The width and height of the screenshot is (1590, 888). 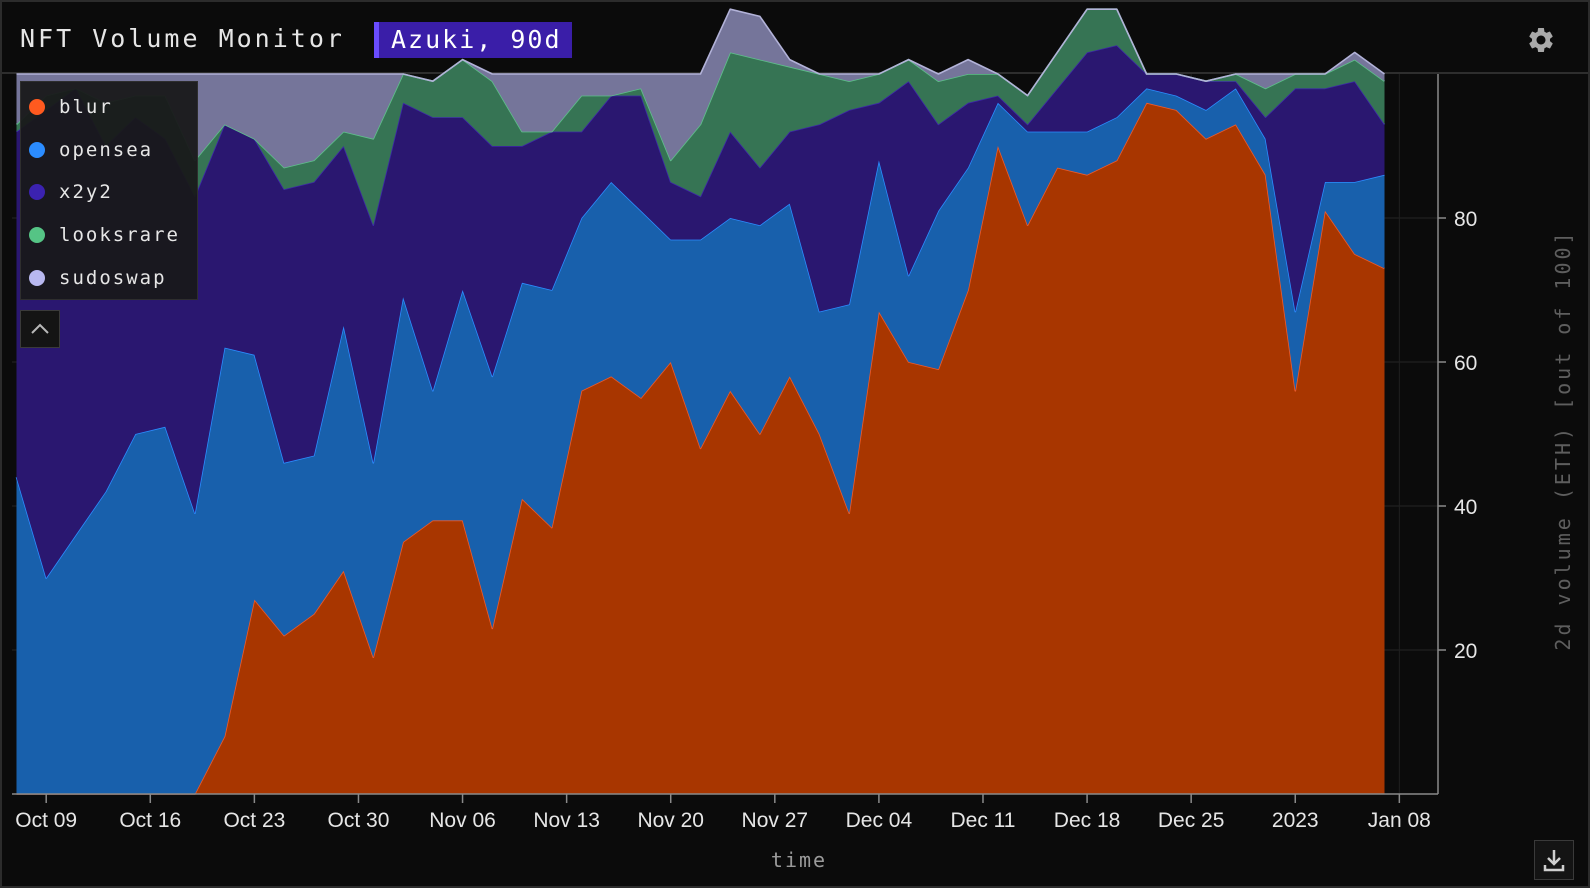 What do you see at coordinates (113, 278) in the screenshot?
I see `legend-label: sudoswap` at bounding box center [113, 278].